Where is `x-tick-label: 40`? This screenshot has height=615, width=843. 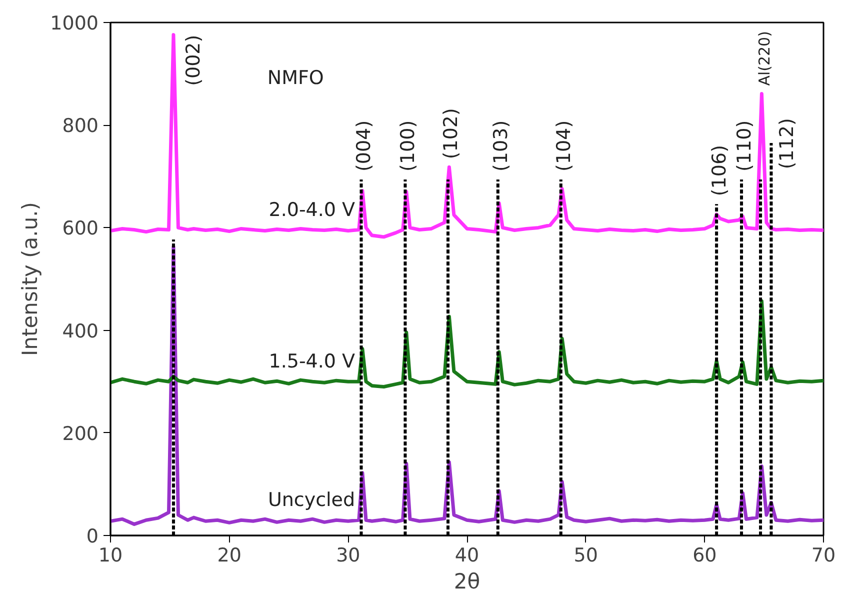 x-tick-label: 40 is located at coordinates (467, 555).